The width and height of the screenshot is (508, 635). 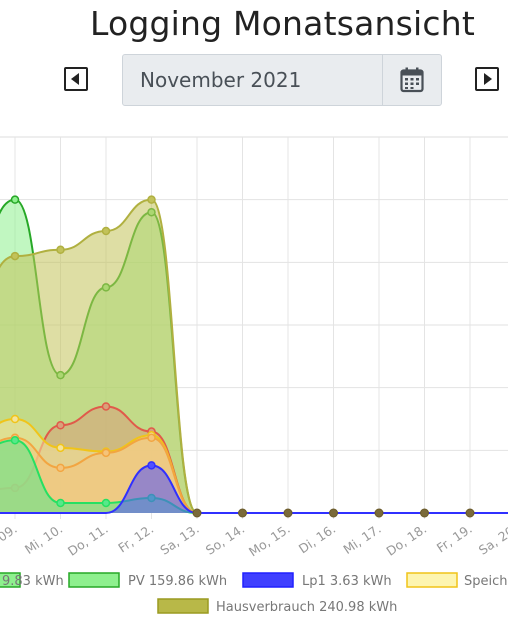 I want to click on legend-label: Hausverbrauch 240.98 kWh, so click(x=306, y=607).